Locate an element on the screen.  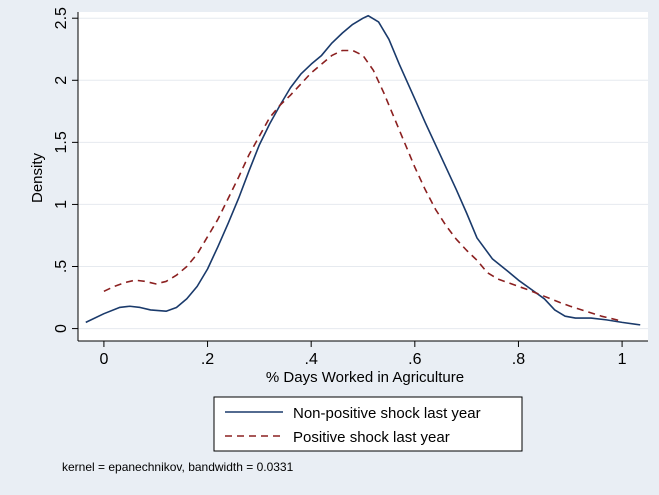
legend-label-non-positive: Non-positive shock last year is located at coordinates (387, 413).